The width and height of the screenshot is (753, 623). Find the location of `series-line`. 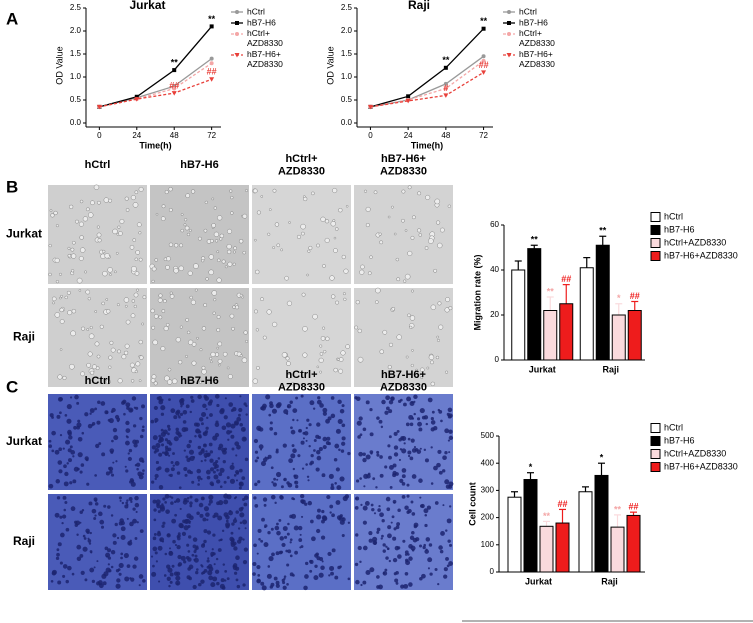

series-line is located at coordinates (427, 68).